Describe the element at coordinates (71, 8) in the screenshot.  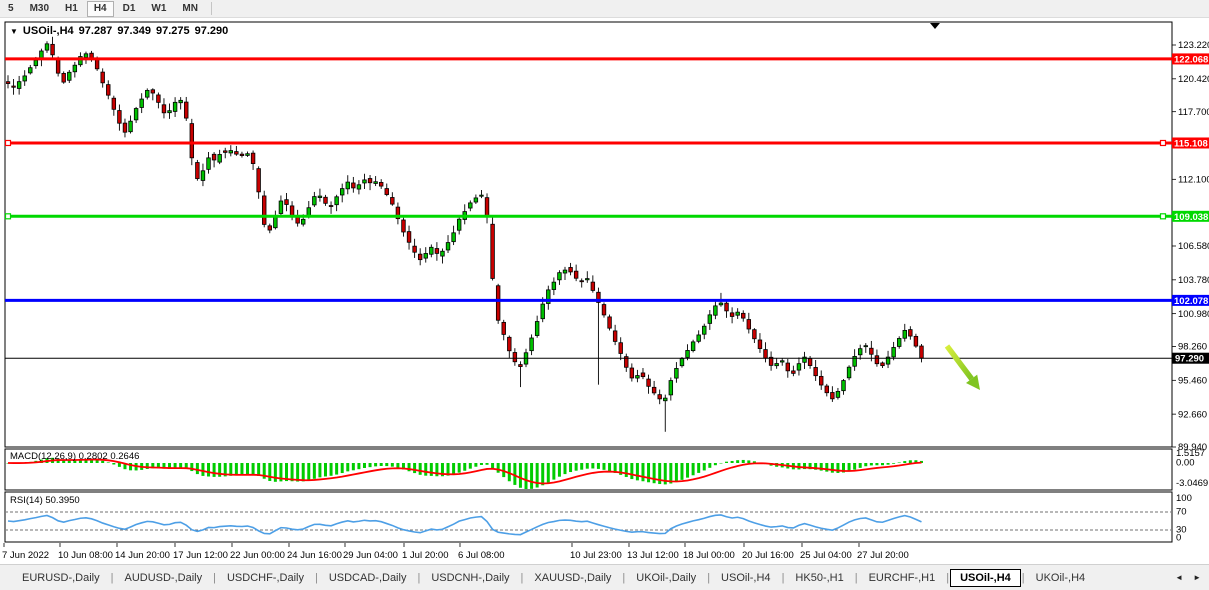
I see `timeframe-button-h1: H1` at that location.